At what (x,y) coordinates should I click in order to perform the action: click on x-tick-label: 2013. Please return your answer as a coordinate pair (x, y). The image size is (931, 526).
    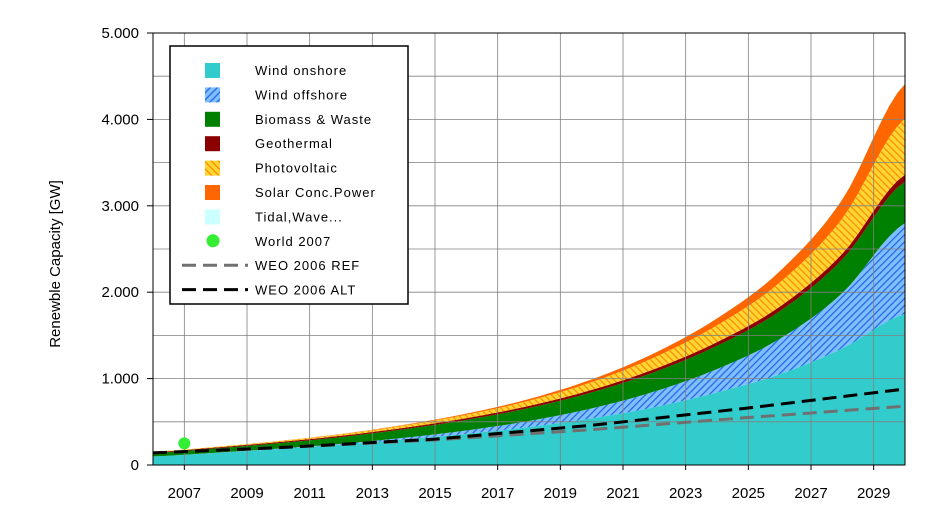
    Looking at the image, I should click on (372, 493).